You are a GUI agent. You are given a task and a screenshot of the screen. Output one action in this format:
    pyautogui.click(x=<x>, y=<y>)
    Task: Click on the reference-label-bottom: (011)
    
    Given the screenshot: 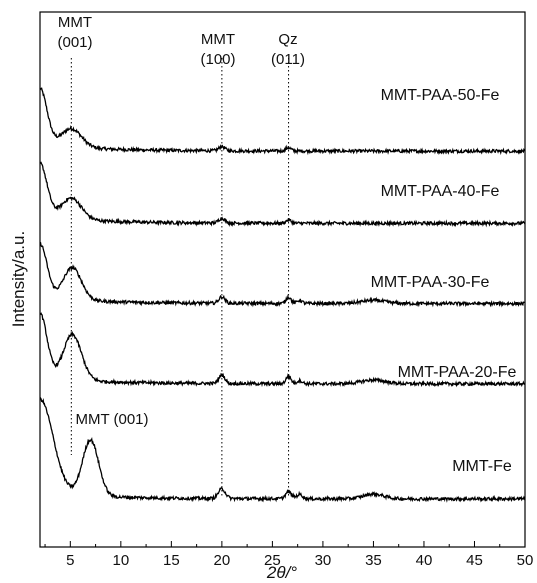 What is the action you would take?
    pyautogui.click(x=288, y=59)
    